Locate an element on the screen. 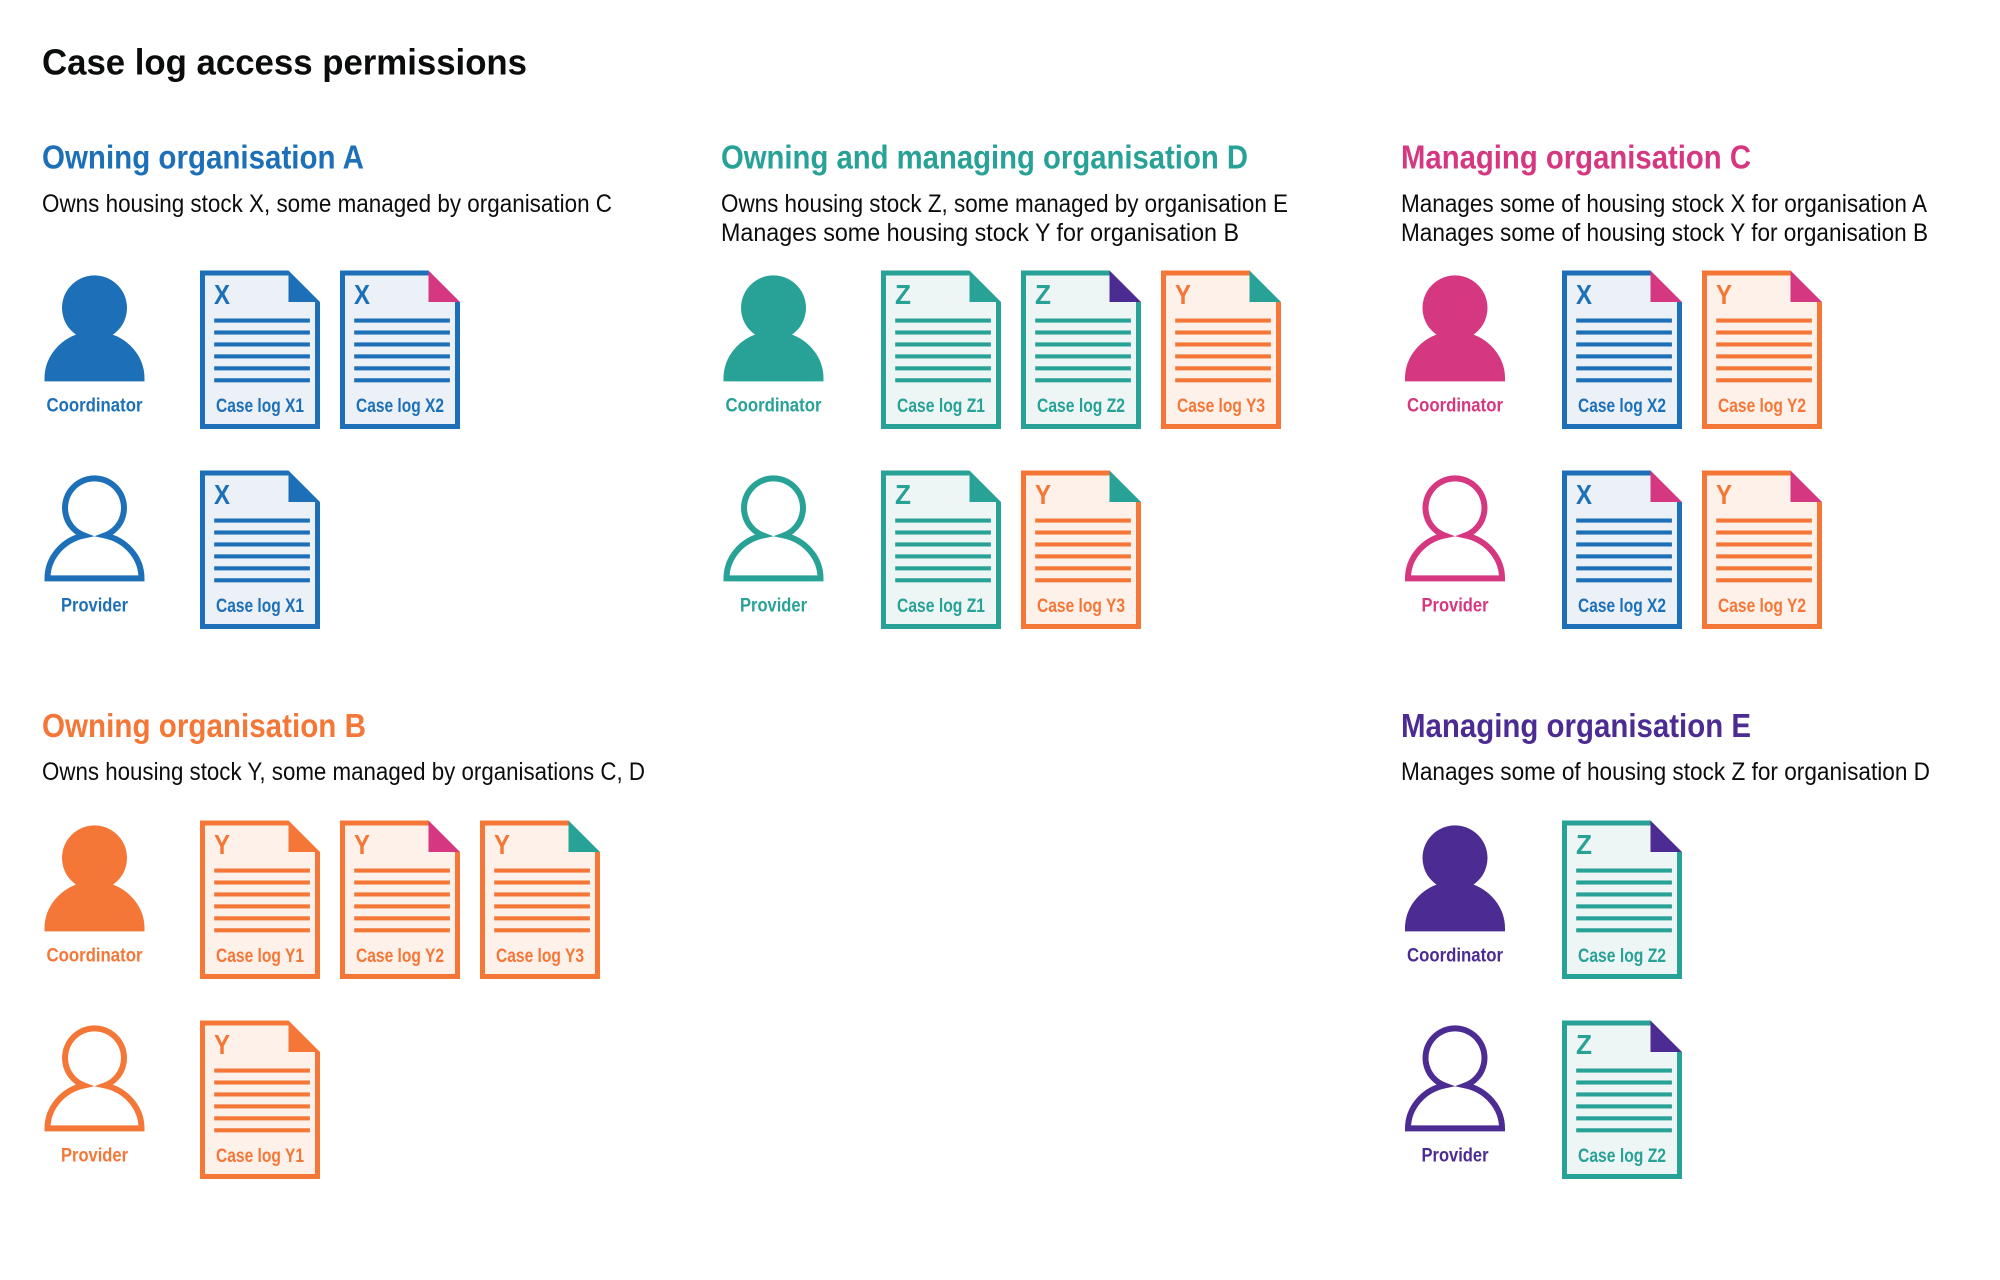 The height and width of the screenshot is (1280, 2000). svg-text: Owning organisation B is located at coordinates (204, 725).